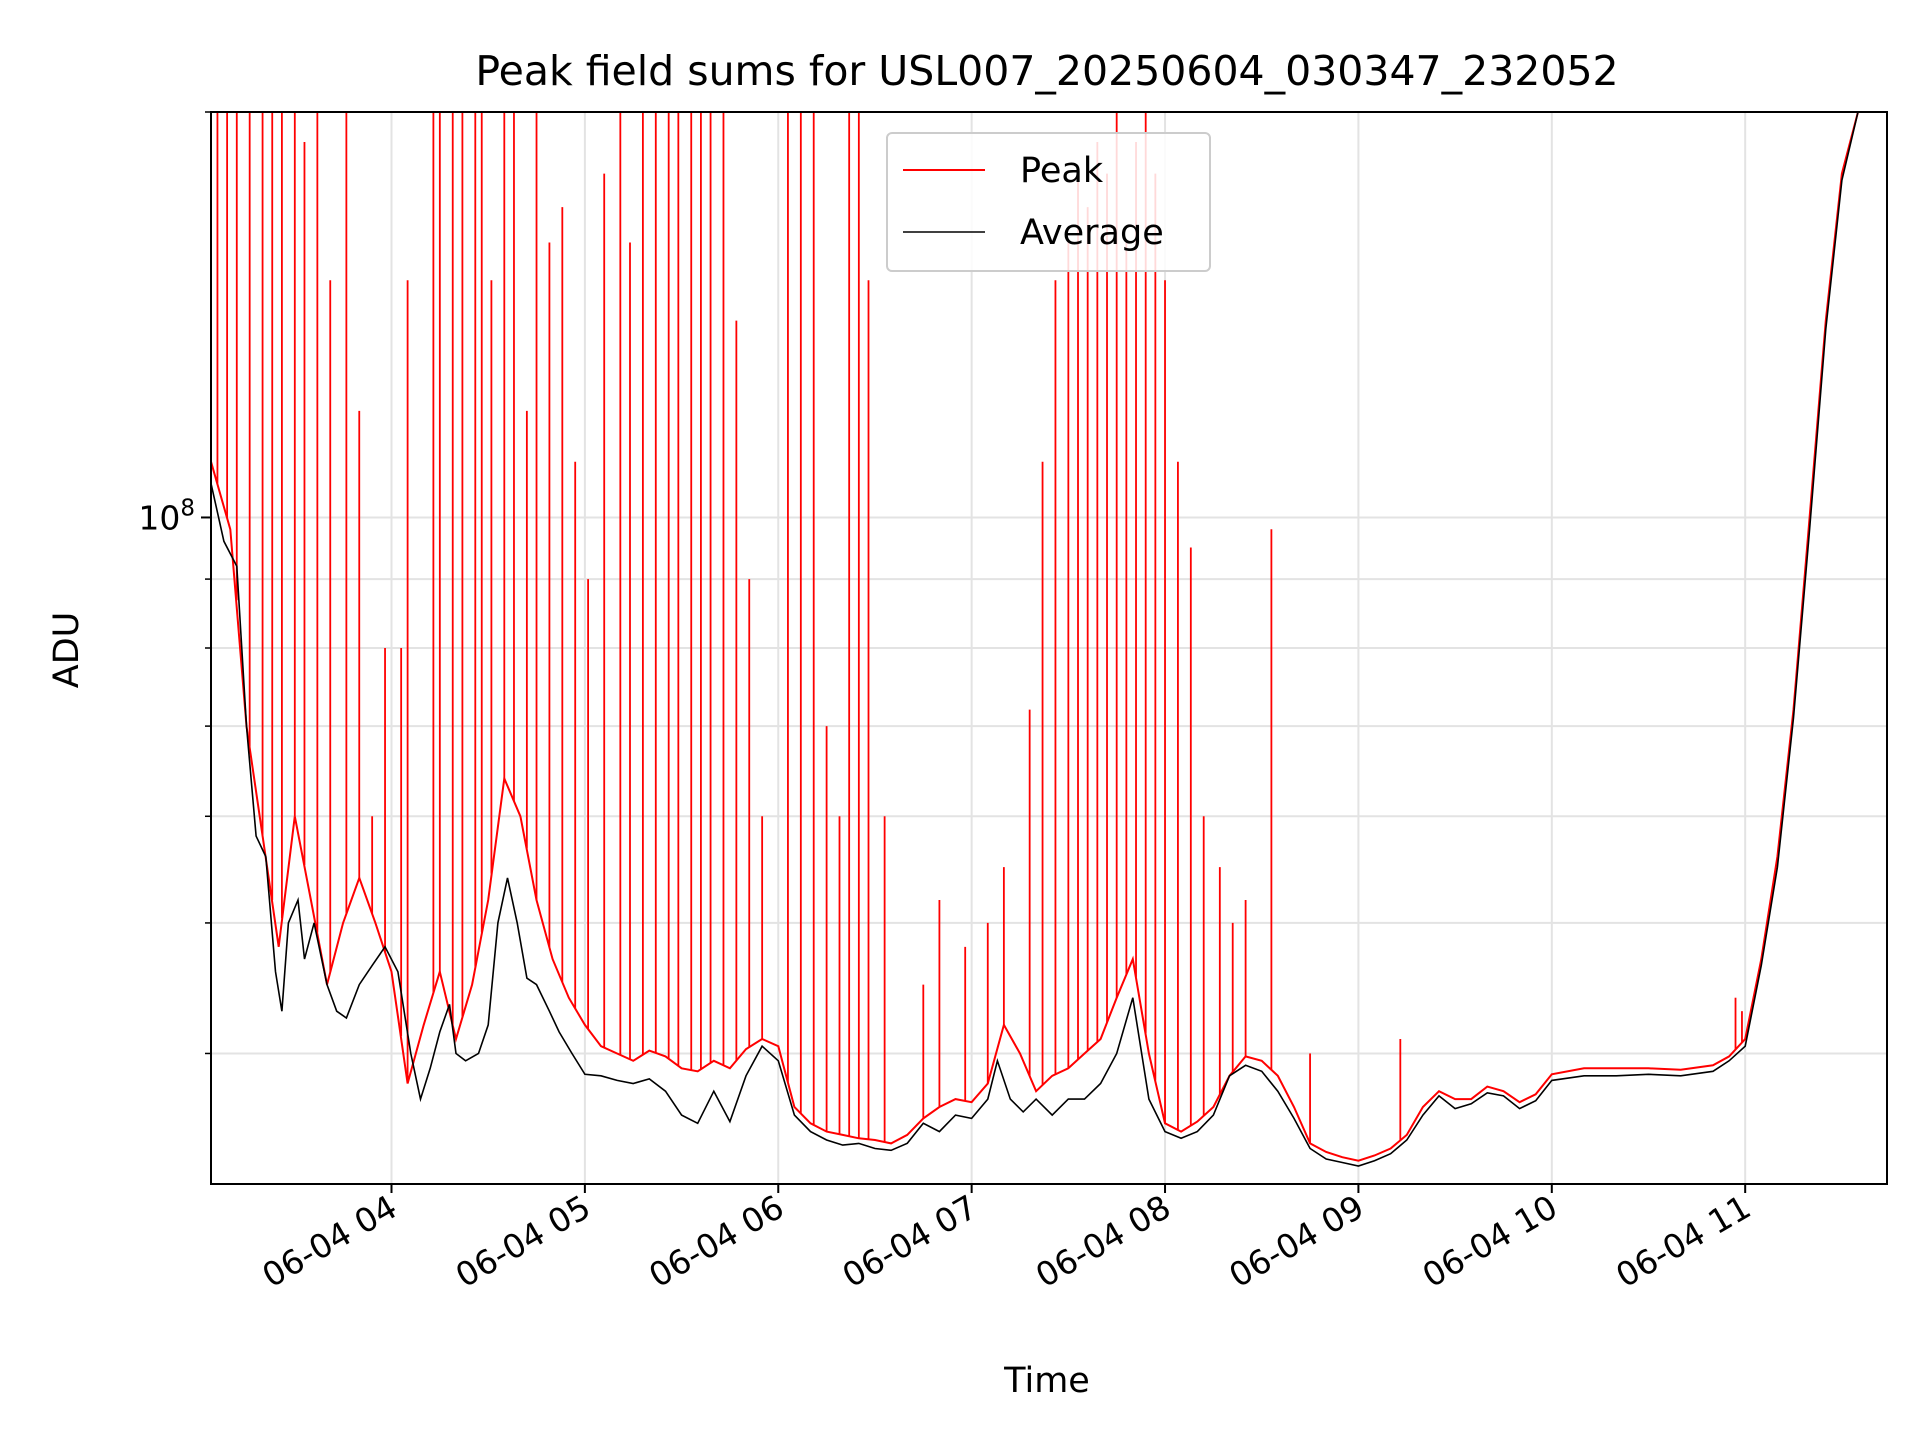 This screenshot has height=1440, width=1920. I want to click on legend-box, so click(1048, 202).